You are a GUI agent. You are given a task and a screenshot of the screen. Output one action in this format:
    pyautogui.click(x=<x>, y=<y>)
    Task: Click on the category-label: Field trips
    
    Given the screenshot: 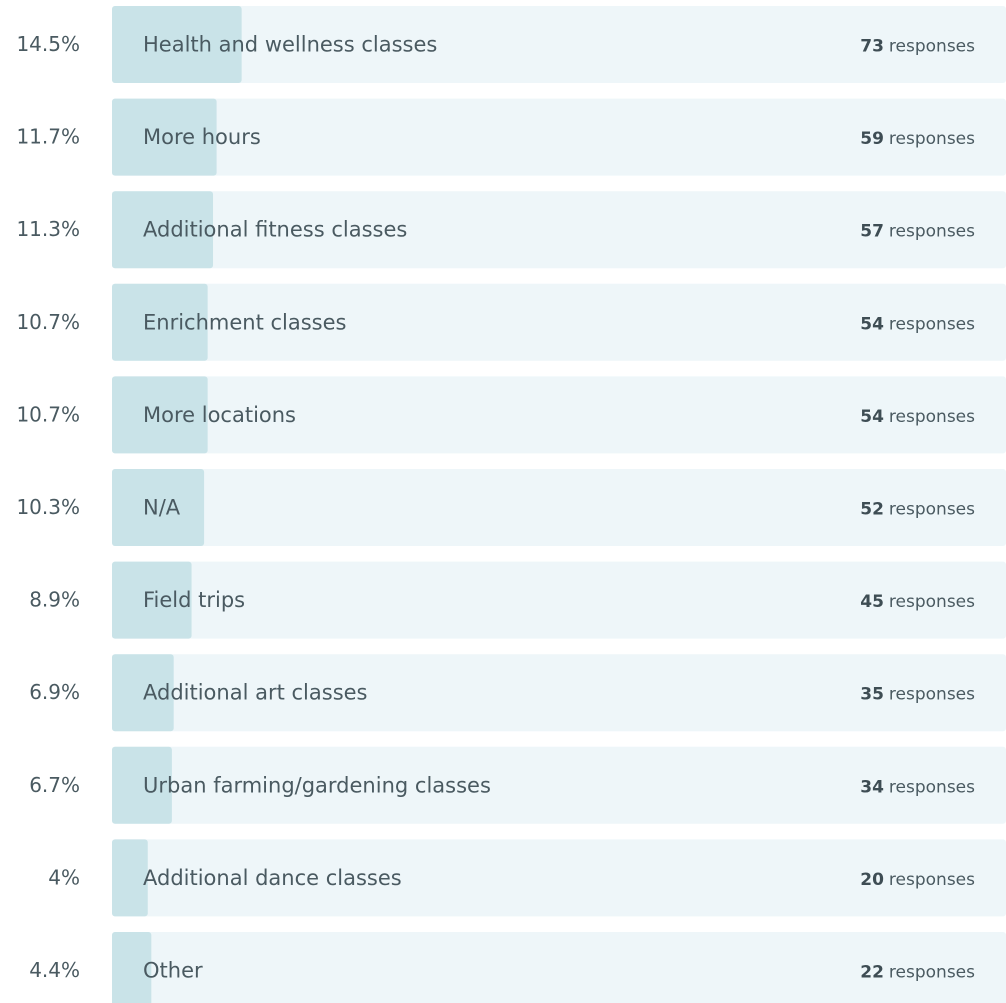 What is the action you would take?
    pyautogui.click(x=194, y=600)
    